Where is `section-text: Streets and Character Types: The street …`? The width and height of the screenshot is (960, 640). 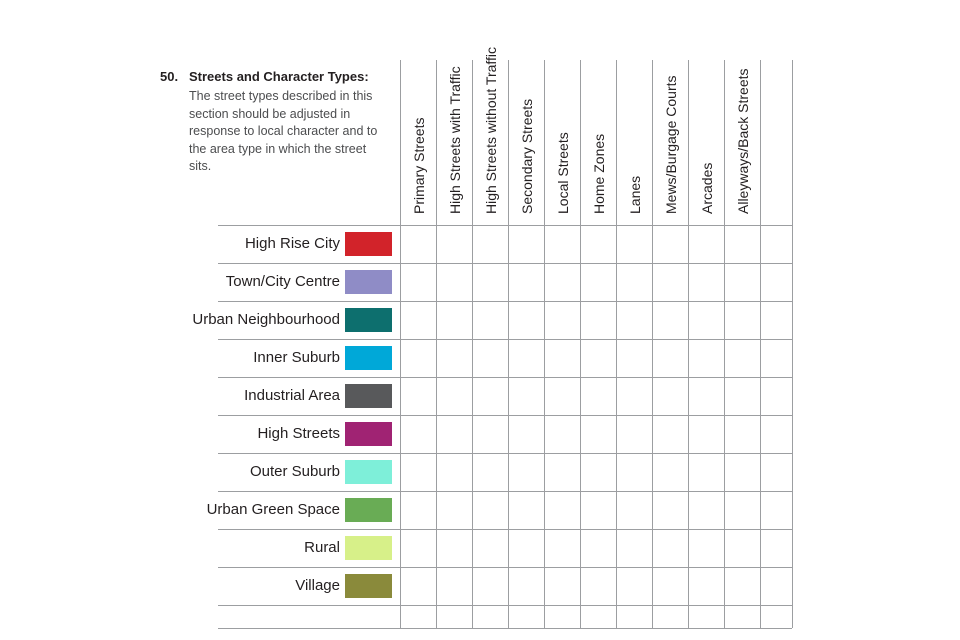 section-text: Streets and Character Types: The street … is located at coordinates (287, 122).